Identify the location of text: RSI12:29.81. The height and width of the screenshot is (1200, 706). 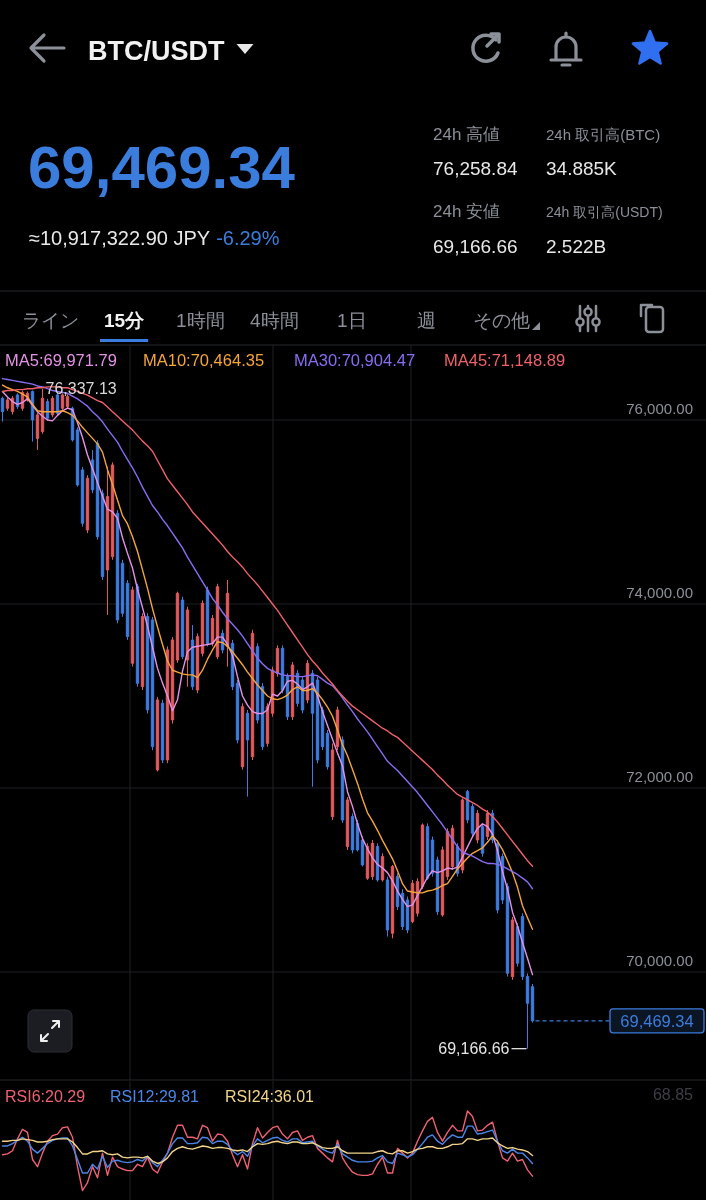
(155, 1096).